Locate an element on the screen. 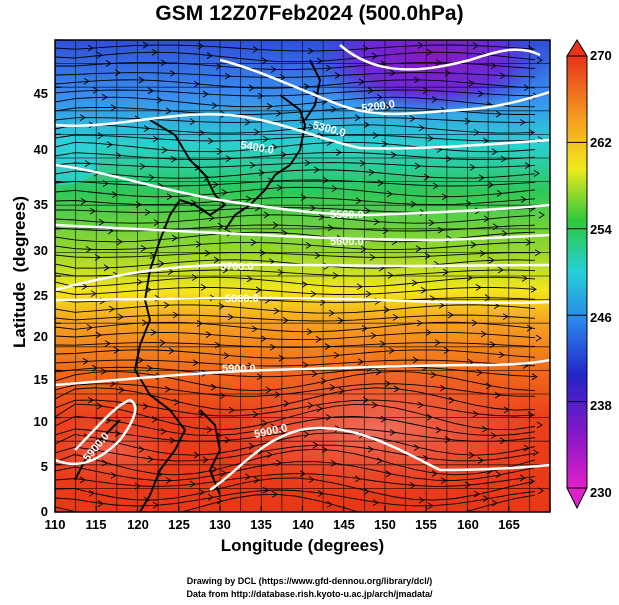  y-tick-label: 40 is located at coordinates (40, 149).